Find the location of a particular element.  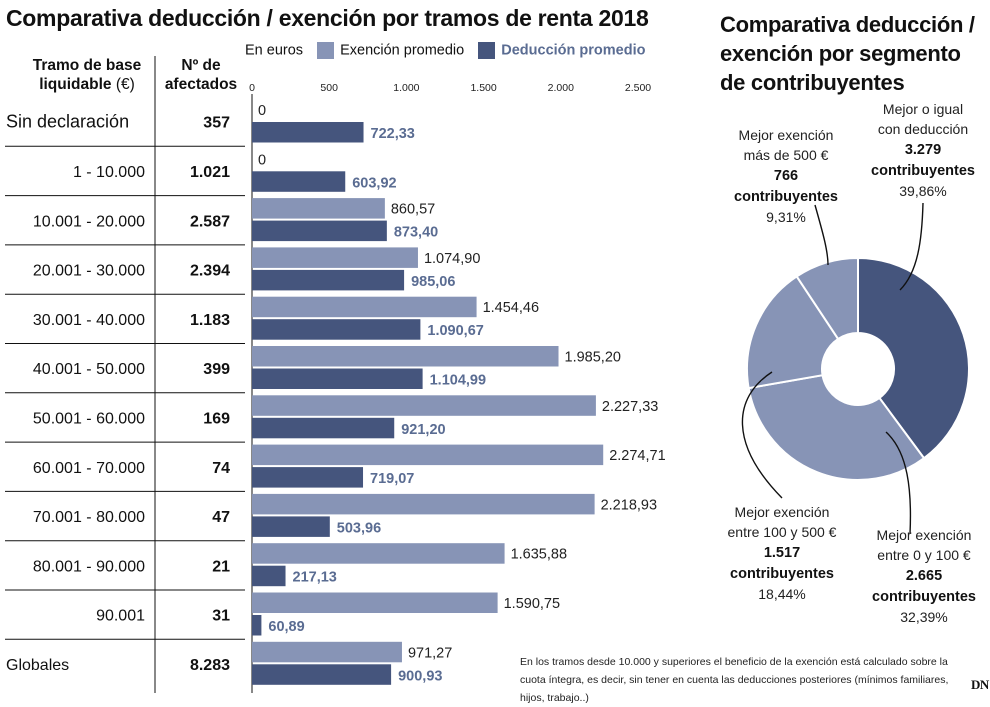

data-label-deduccion: 873,40 is located at coordinates (416, 233).